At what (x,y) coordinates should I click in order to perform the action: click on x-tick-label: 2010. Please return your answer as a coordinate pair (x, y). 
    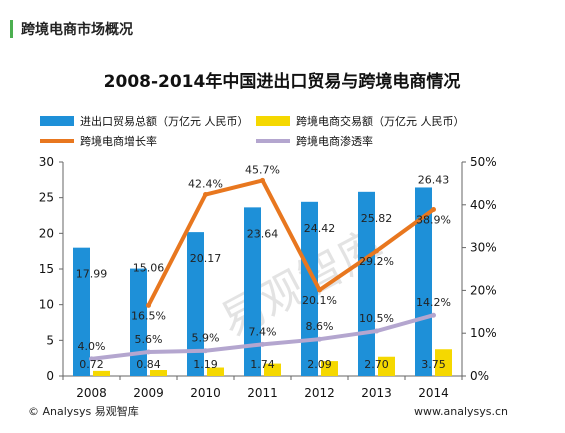
    Looking at the image, I should click on (205, 393).